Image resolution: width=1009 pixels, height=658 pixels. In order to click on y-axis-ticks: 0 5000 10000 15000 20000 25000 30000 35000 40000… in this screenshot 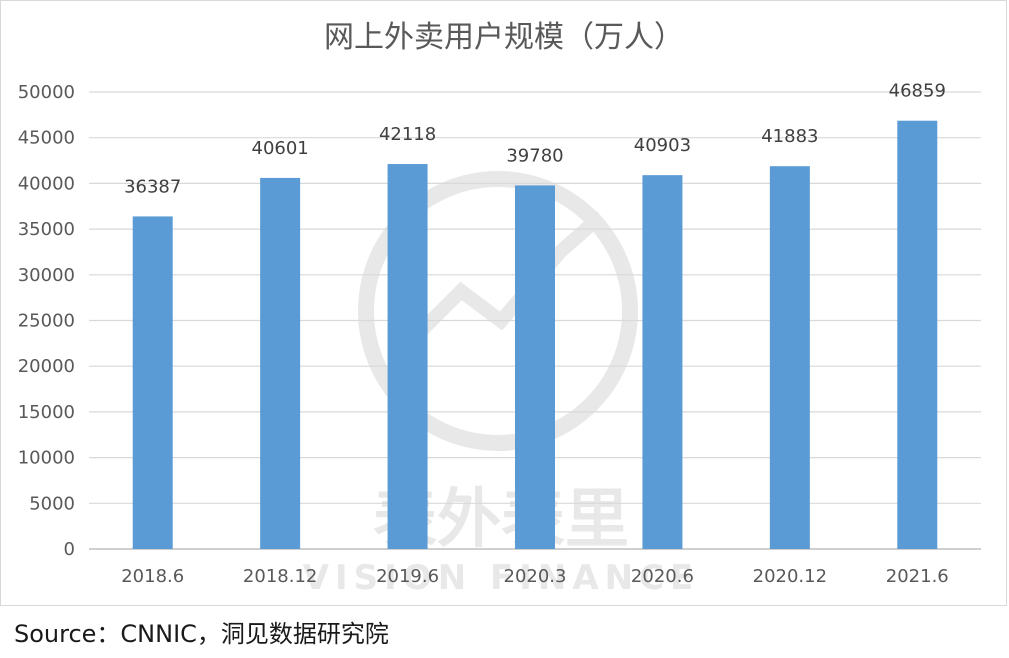, I will do `click(46, 321)`.